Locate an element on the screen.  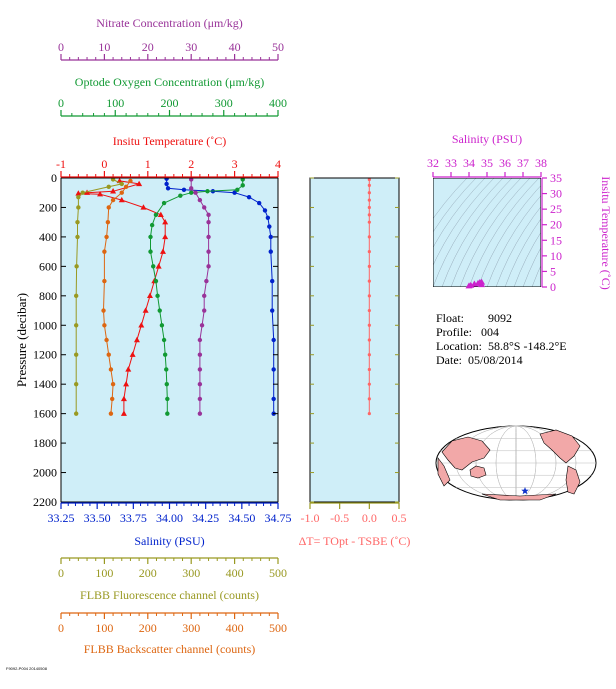
fluorescence-profile-line is located at coordinates (99, 296).